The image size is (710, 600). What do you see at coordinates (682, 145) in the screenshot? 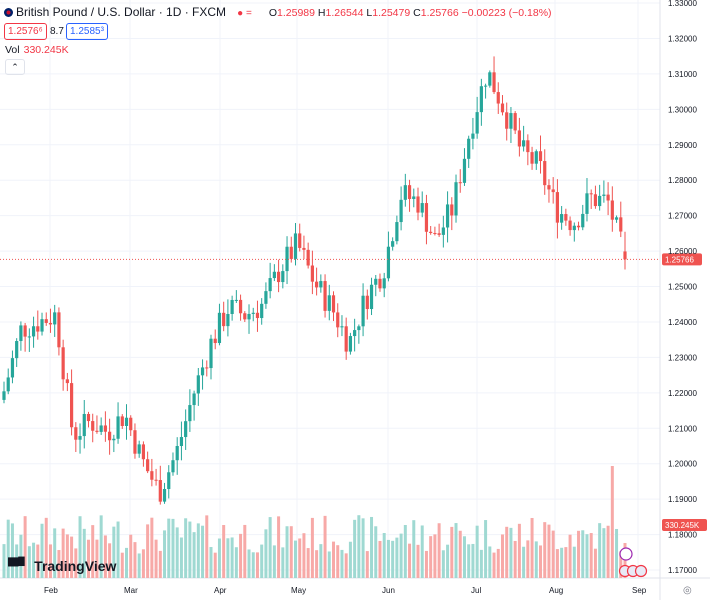
I see `price-axis-tick: 1.29000` at bounding box center [682, 145].